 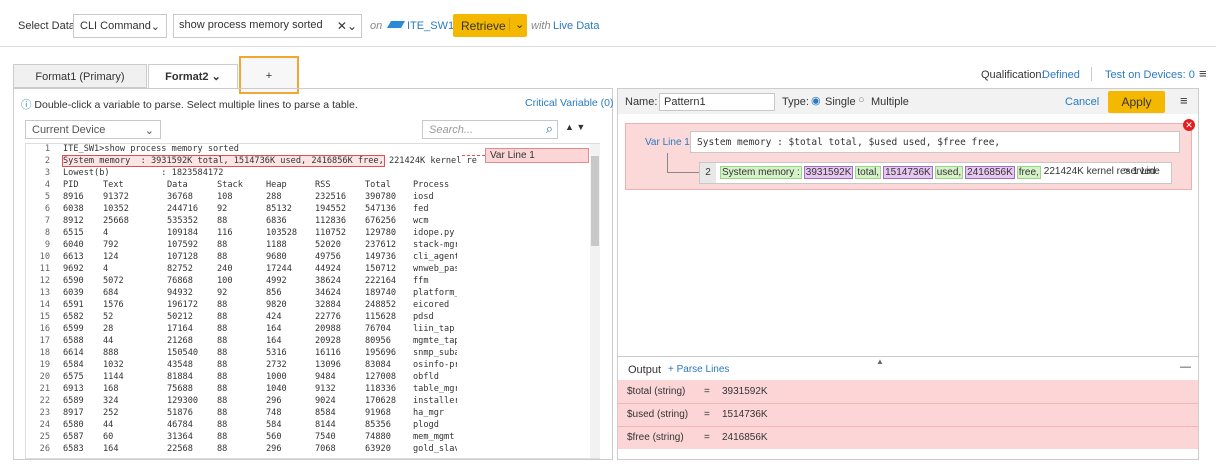 What do you see at coordinates (421, 209) in the screenshot?
I see `table-cell: fed` at bounding box center [421, 209].